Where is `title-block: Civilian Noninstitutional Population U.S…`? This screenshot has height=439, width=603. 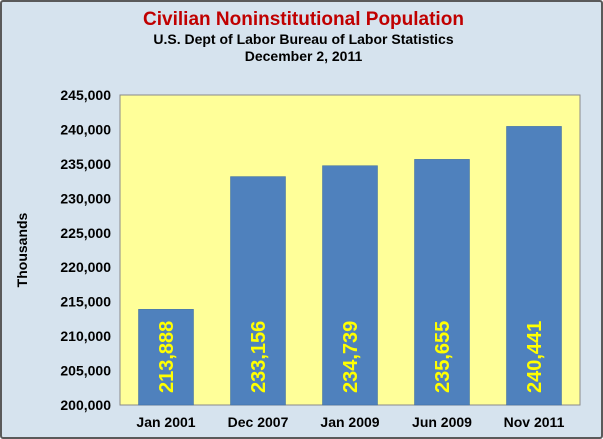 title-block: Civilian Noninstitutional Population U.S… is located at coordinates (302, 36).